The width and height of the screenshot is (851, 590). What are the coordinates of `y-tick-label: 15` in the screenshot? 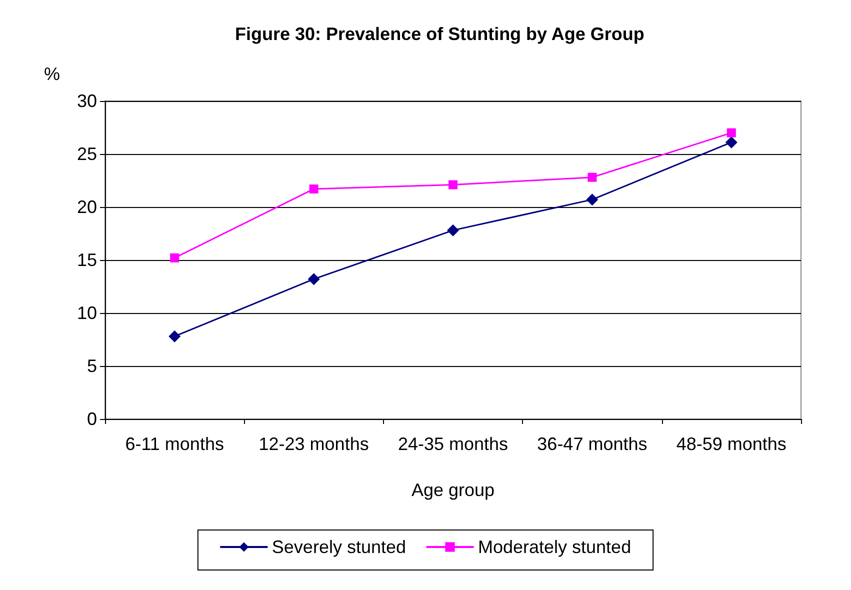 It's located at (86, 260).